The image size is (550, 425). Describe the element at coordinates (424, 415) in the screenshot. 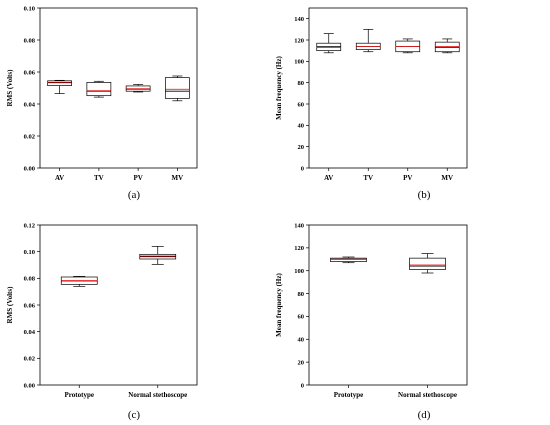

I see `panel-label: (d)` at that location.